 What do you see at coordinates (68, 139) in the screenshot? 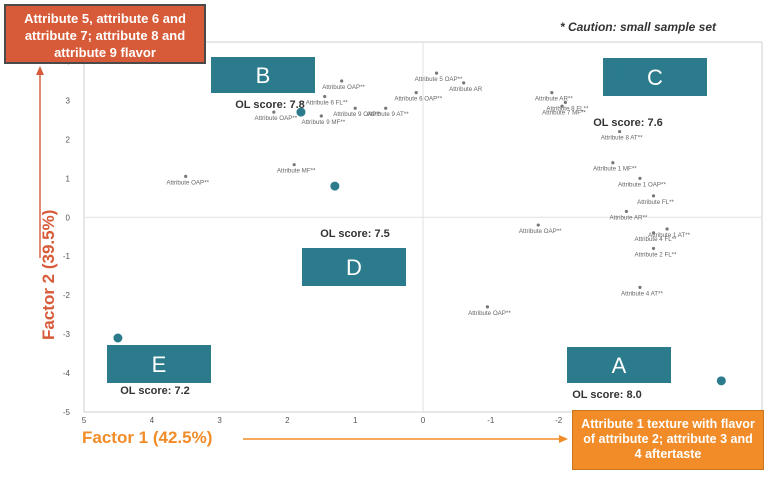
I see `y-tick-label: 2` at bounding box center [68, 139].